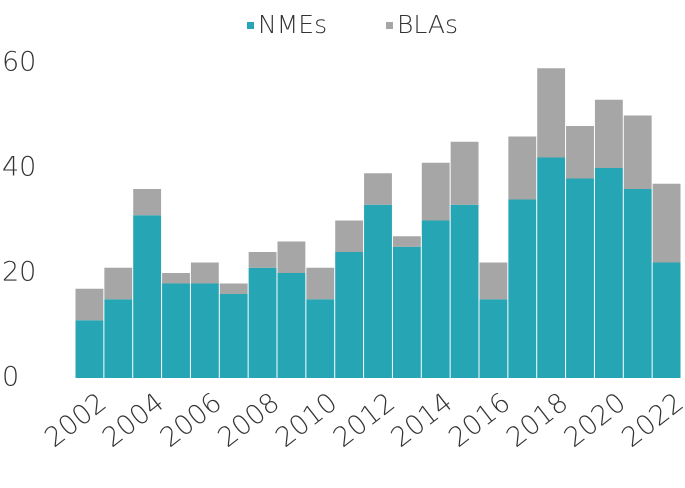  What do you see at coordinates (421, 420) in the screenshot?
I see `x-tick-label: 2014` at bounding box center [421, 420].